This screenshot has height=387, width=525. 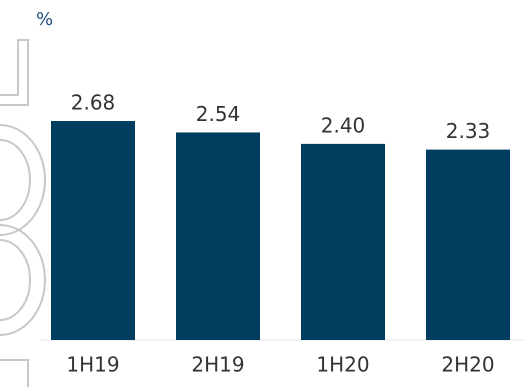 I want to click on unit-label: %, so click(x=44, y=19).